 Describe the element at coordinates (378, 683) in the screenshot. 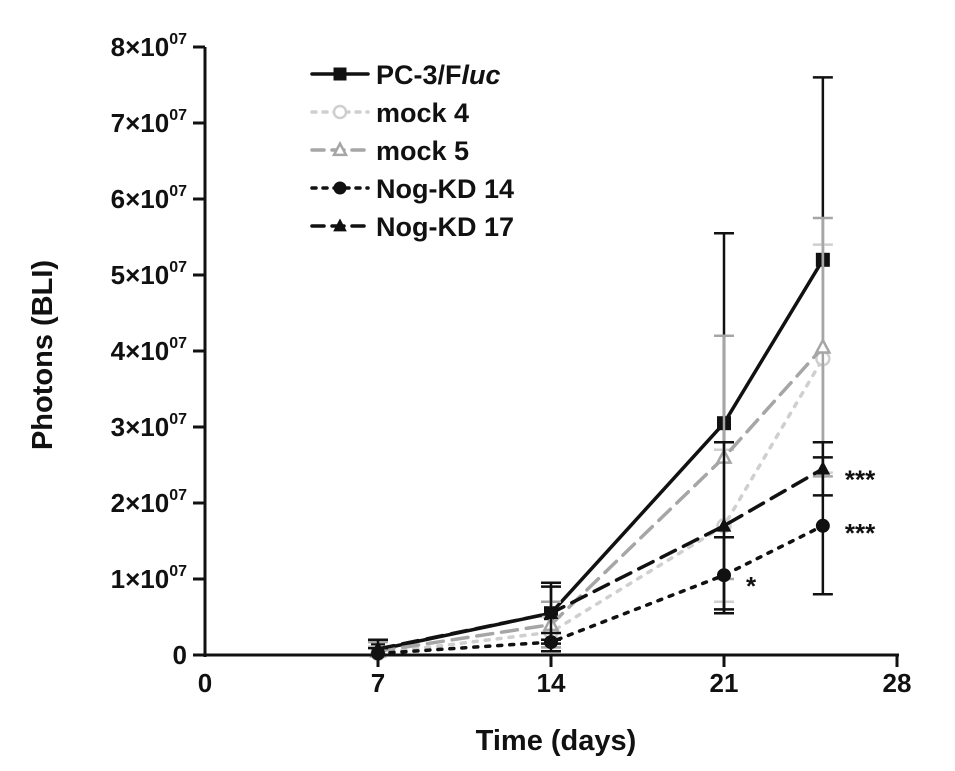

I see `x-tick-label: 7` at that location.